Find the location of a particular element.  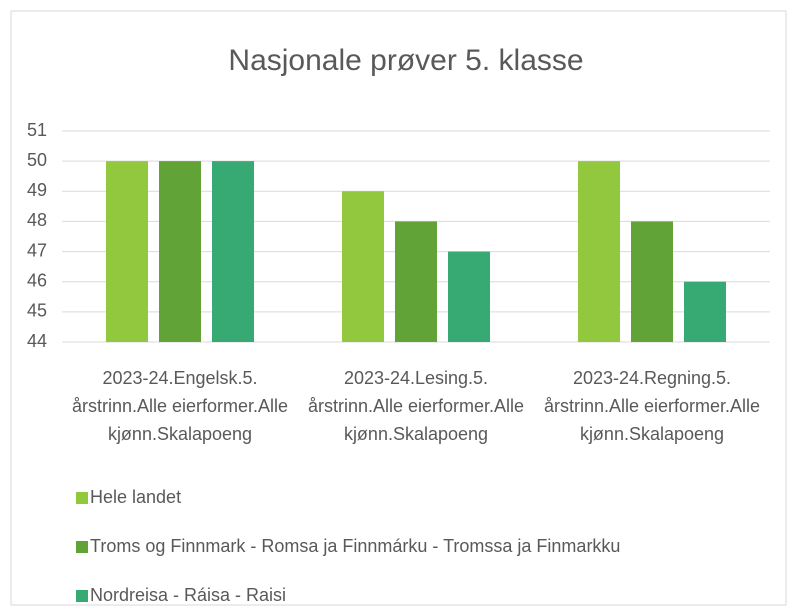

y-tick-label: 48 is located at coordinates (37, 220).